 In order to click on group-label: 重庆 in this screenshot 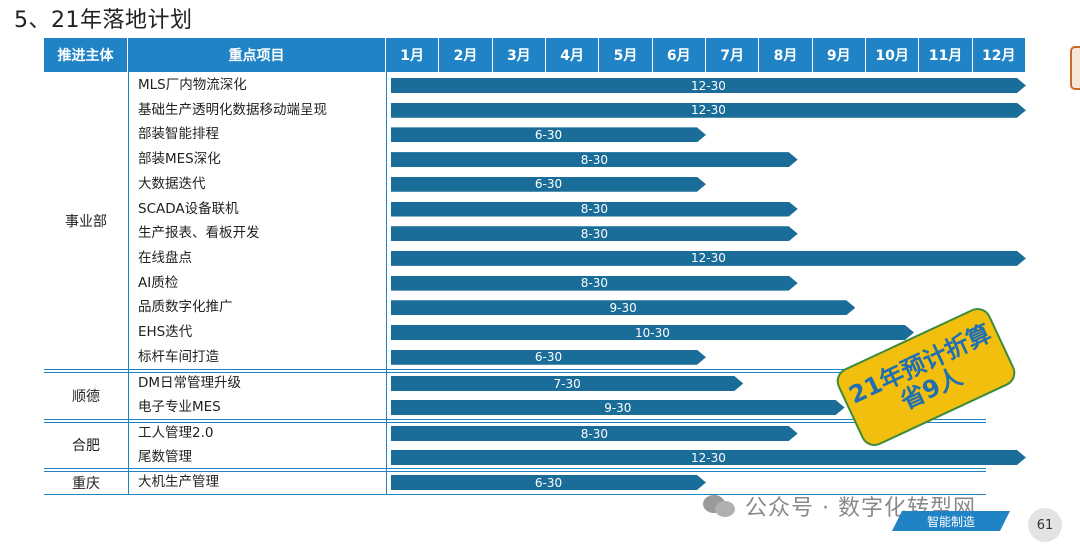, I will do `click(86, 483)`.